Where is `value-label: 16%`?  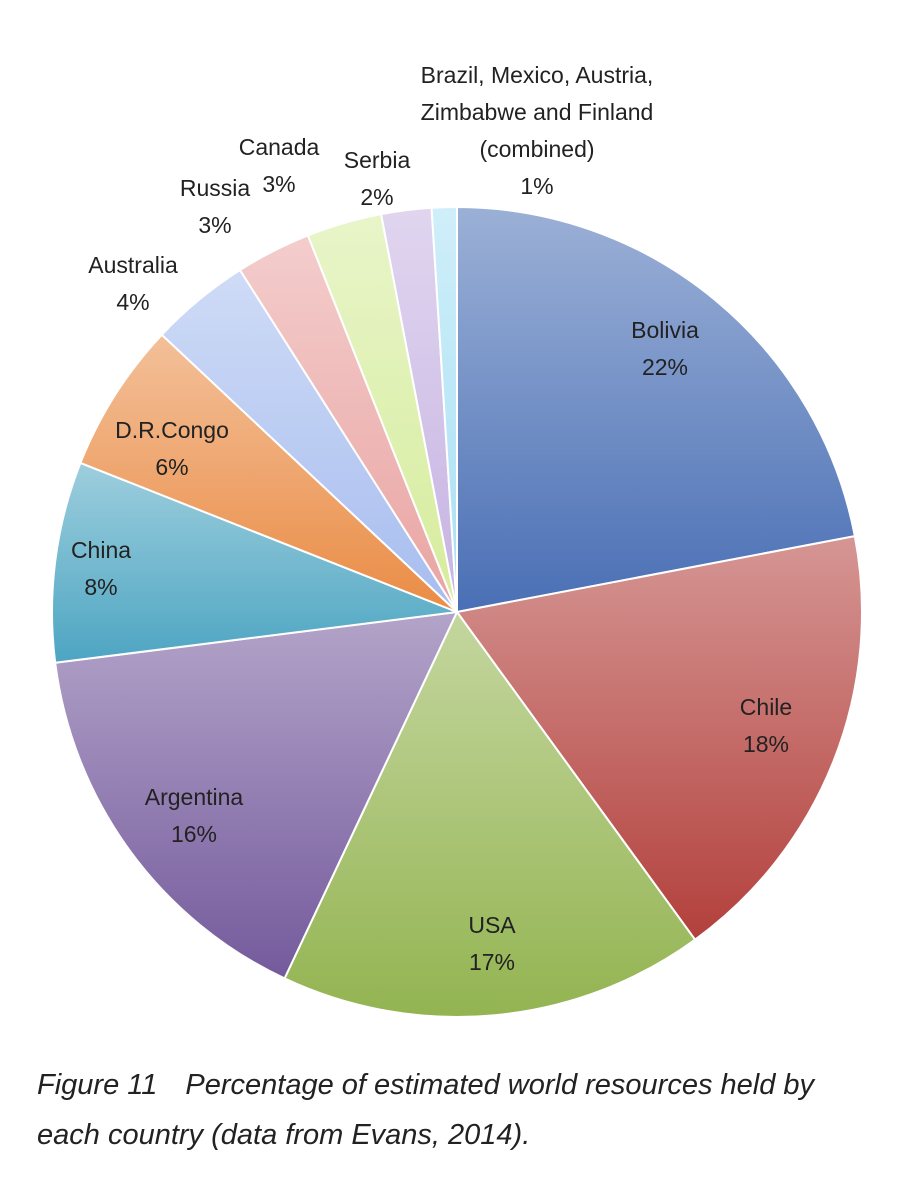 value-label: 16% is located at coordinates (194, 834).